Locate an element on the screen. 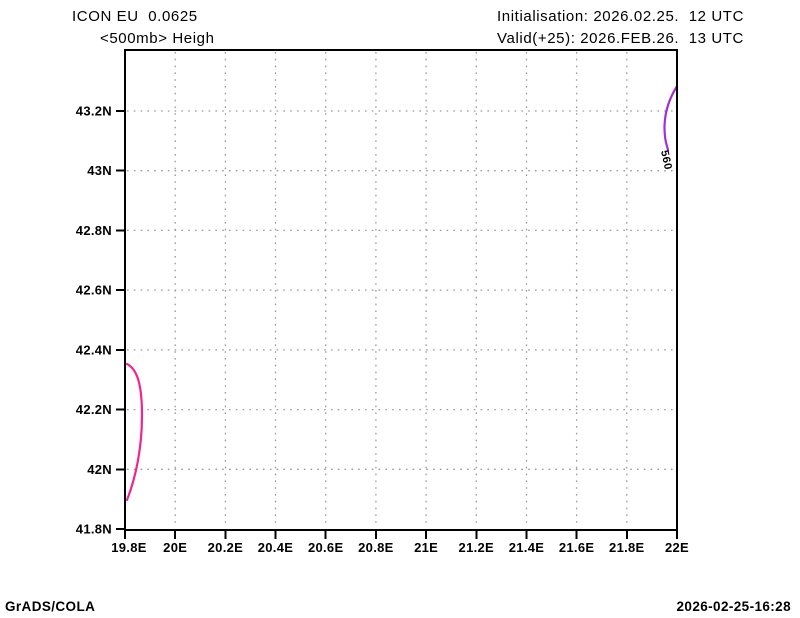 The height and width of the screenshot is (618, 800). x-tick-label: 20.8E is located at coordinates (376, 547).